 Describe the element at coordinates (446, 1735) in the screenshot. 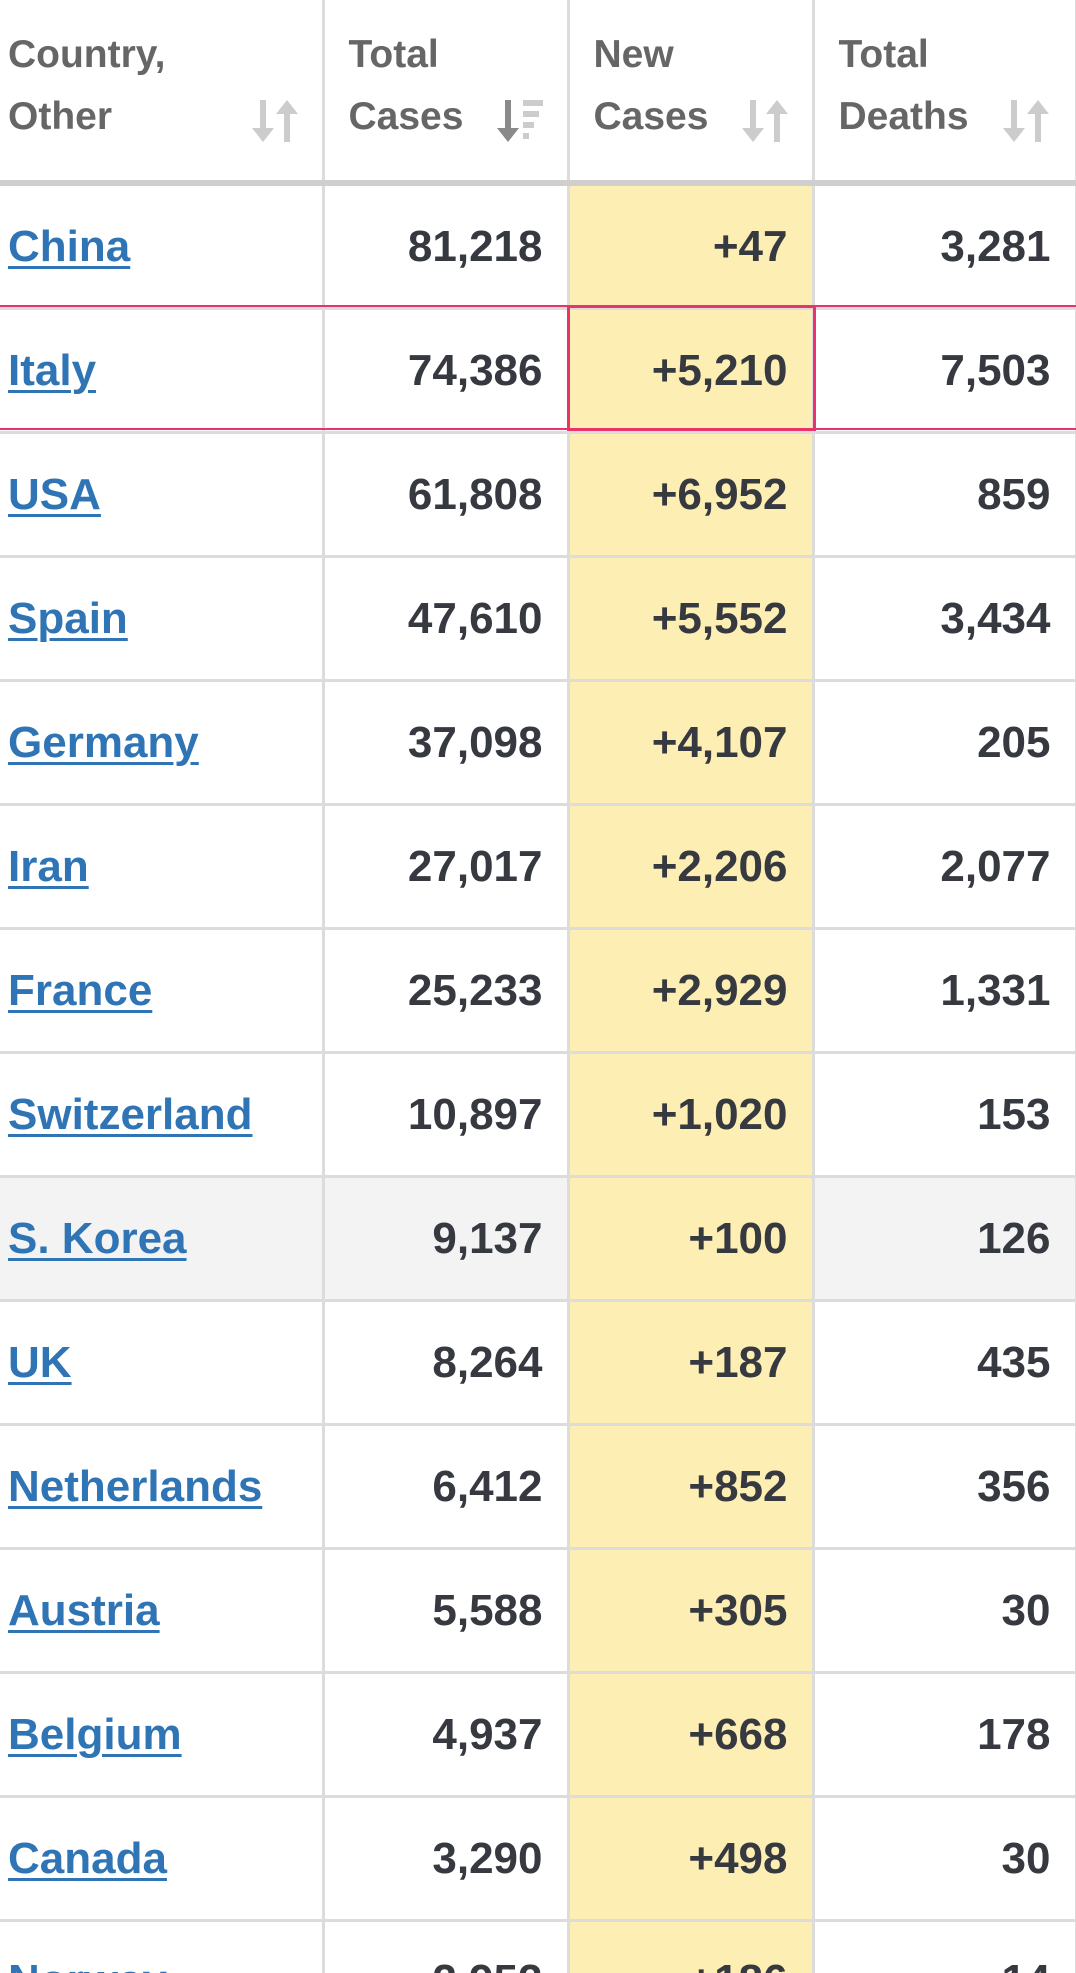

I see `total-cases-cell: 4,937` at that location.